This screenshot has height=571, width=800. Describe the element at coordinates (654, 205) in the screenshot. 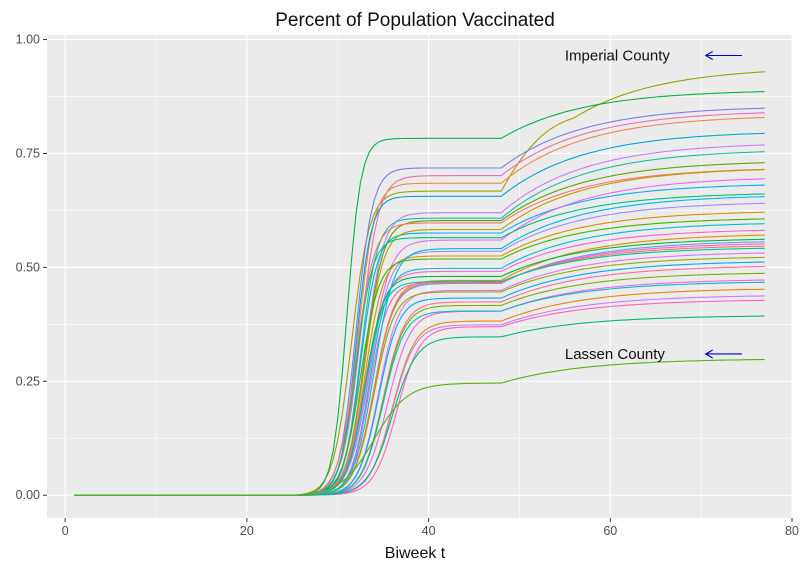

I see `annotations: Imperial County Lassen County` at that location.